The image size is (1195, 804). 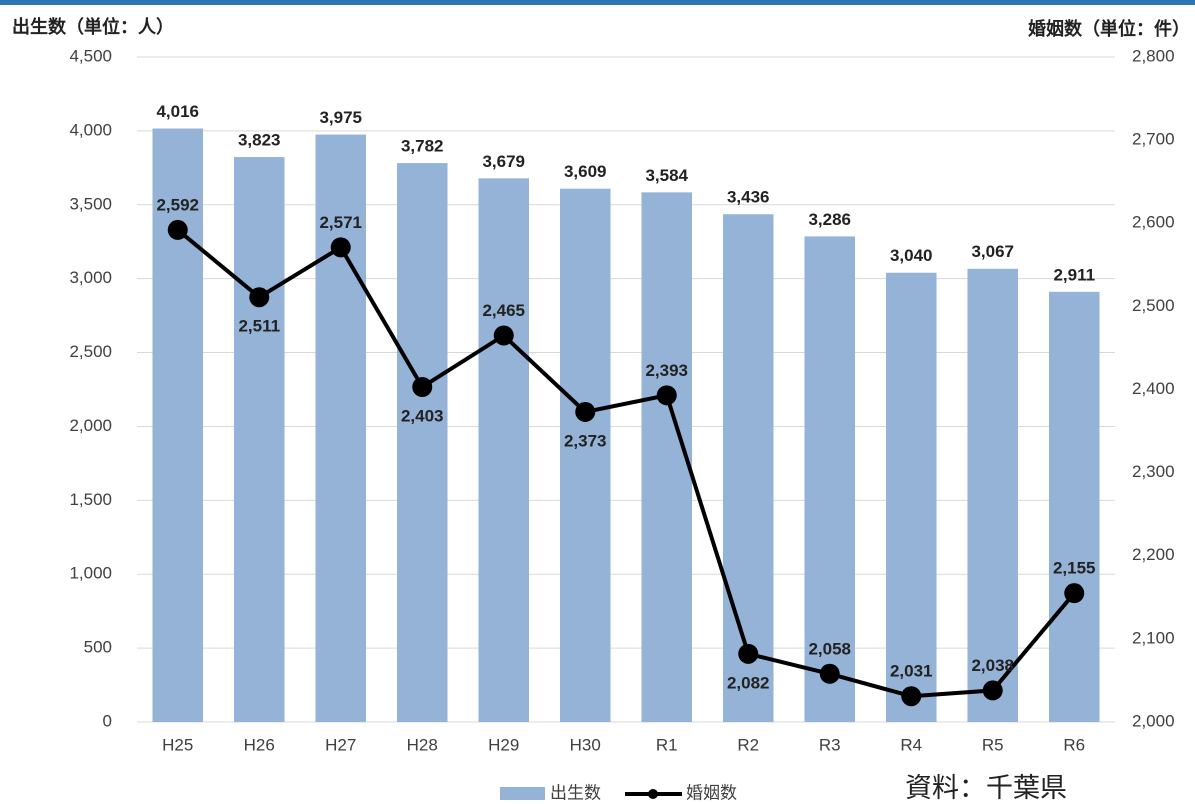 What do you see at coordinates (107, 720) in the screenshot?
I see `y-tick-label: 0` at bounding box center [107, 720].